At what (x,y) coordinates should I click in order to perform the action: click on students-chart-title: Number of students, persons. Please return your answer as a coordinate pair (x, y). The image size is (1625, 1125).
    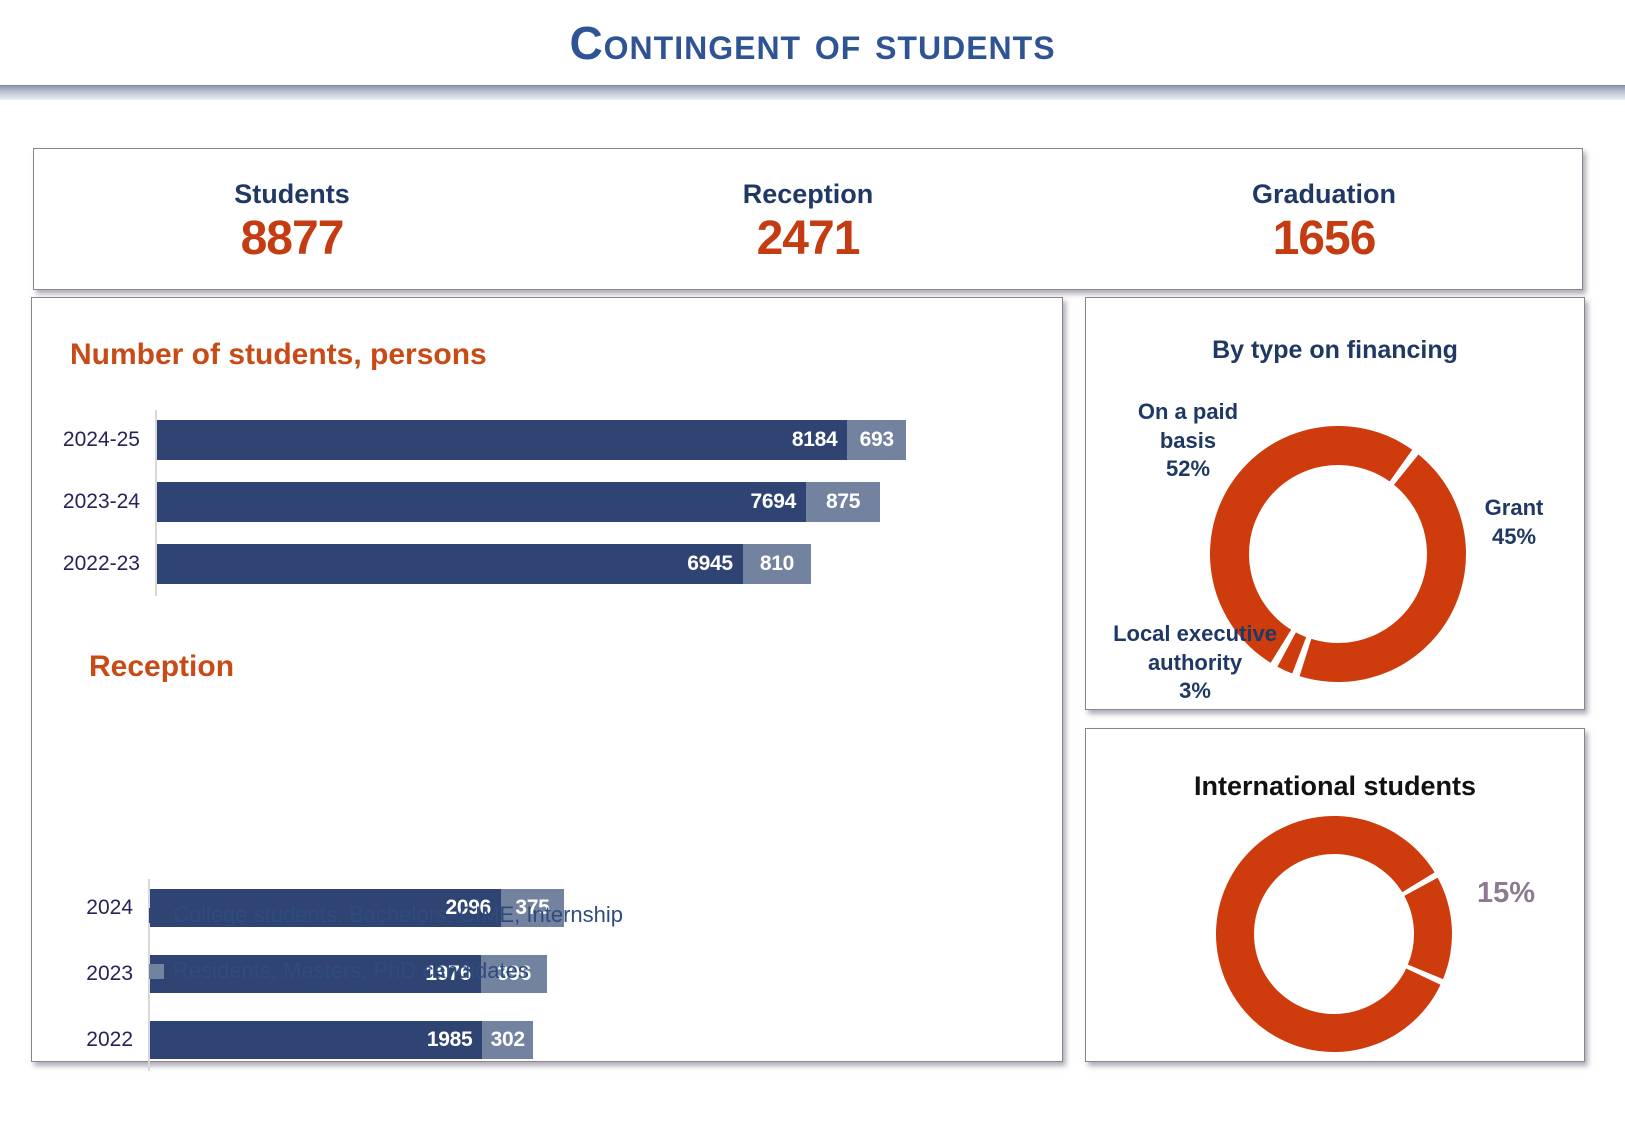
    Looking at the image, I should click on (278, 354).